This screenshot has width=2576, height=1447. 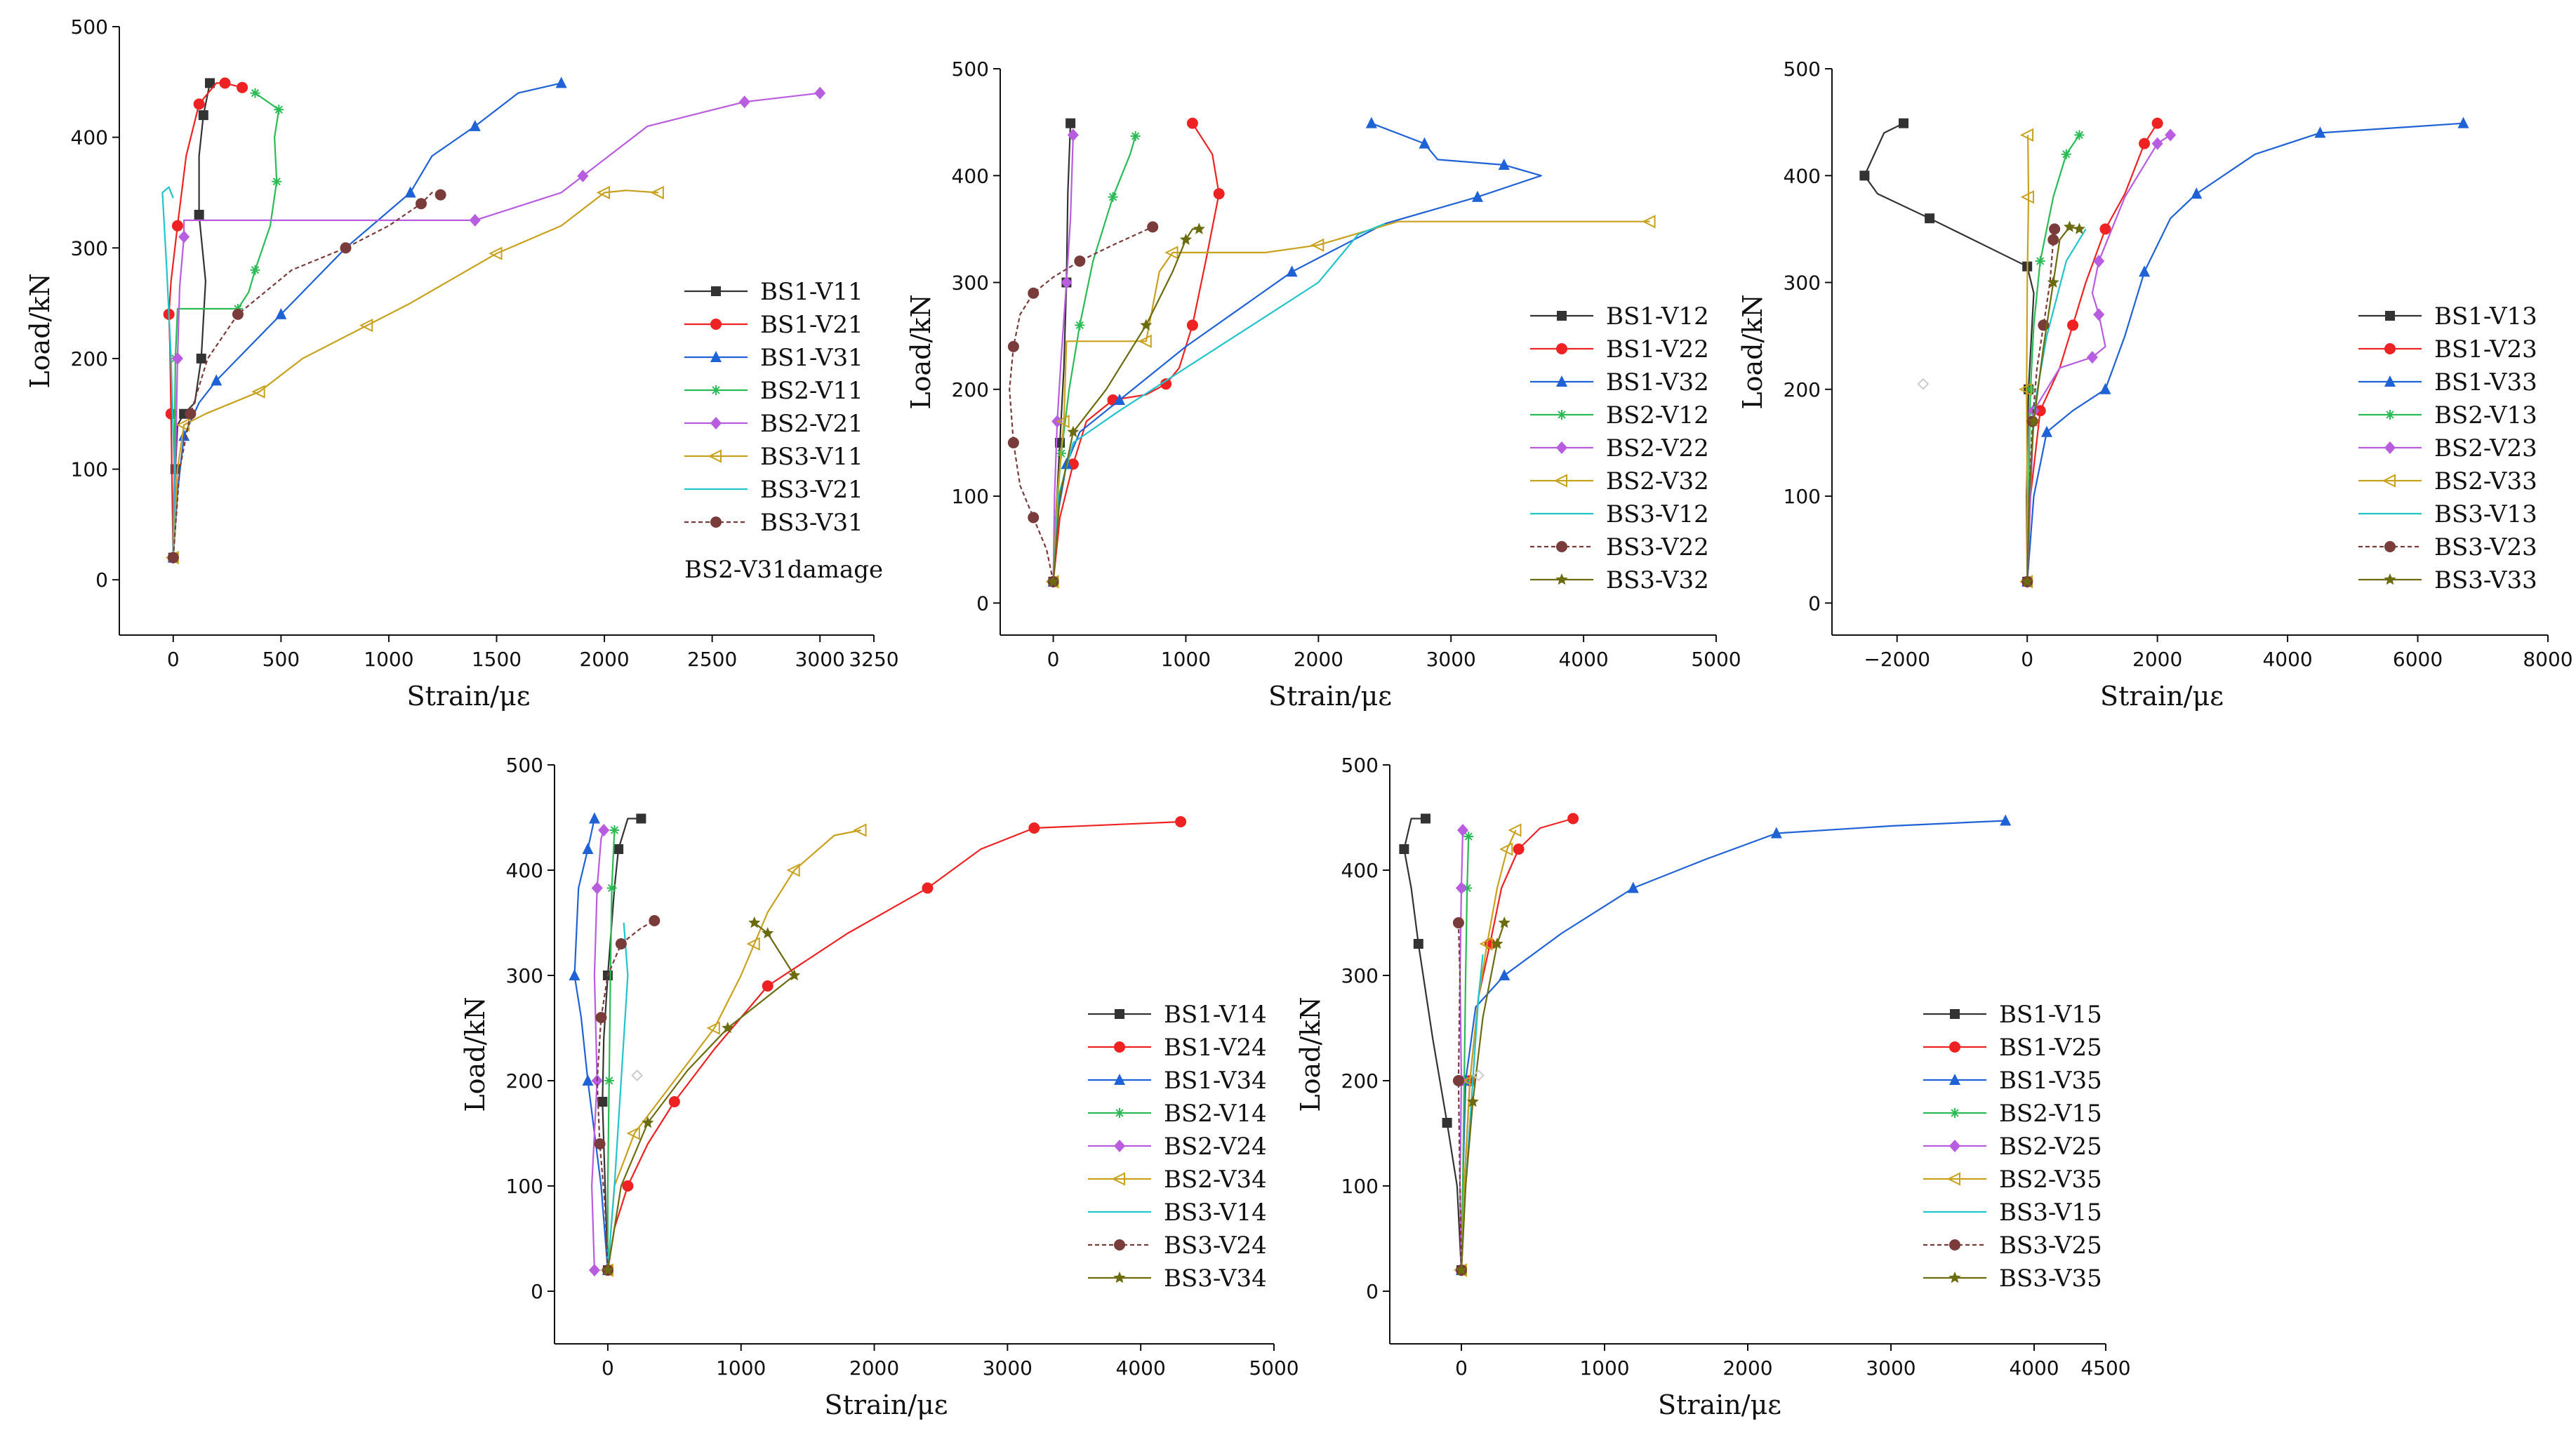 I want to click on x-tick-label: 3000, so click(x=820, y=659).